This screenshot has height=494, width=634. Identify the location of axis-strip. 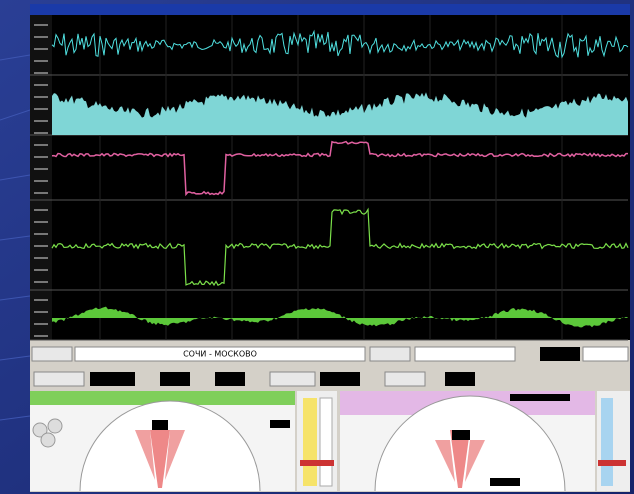
(41, 177).